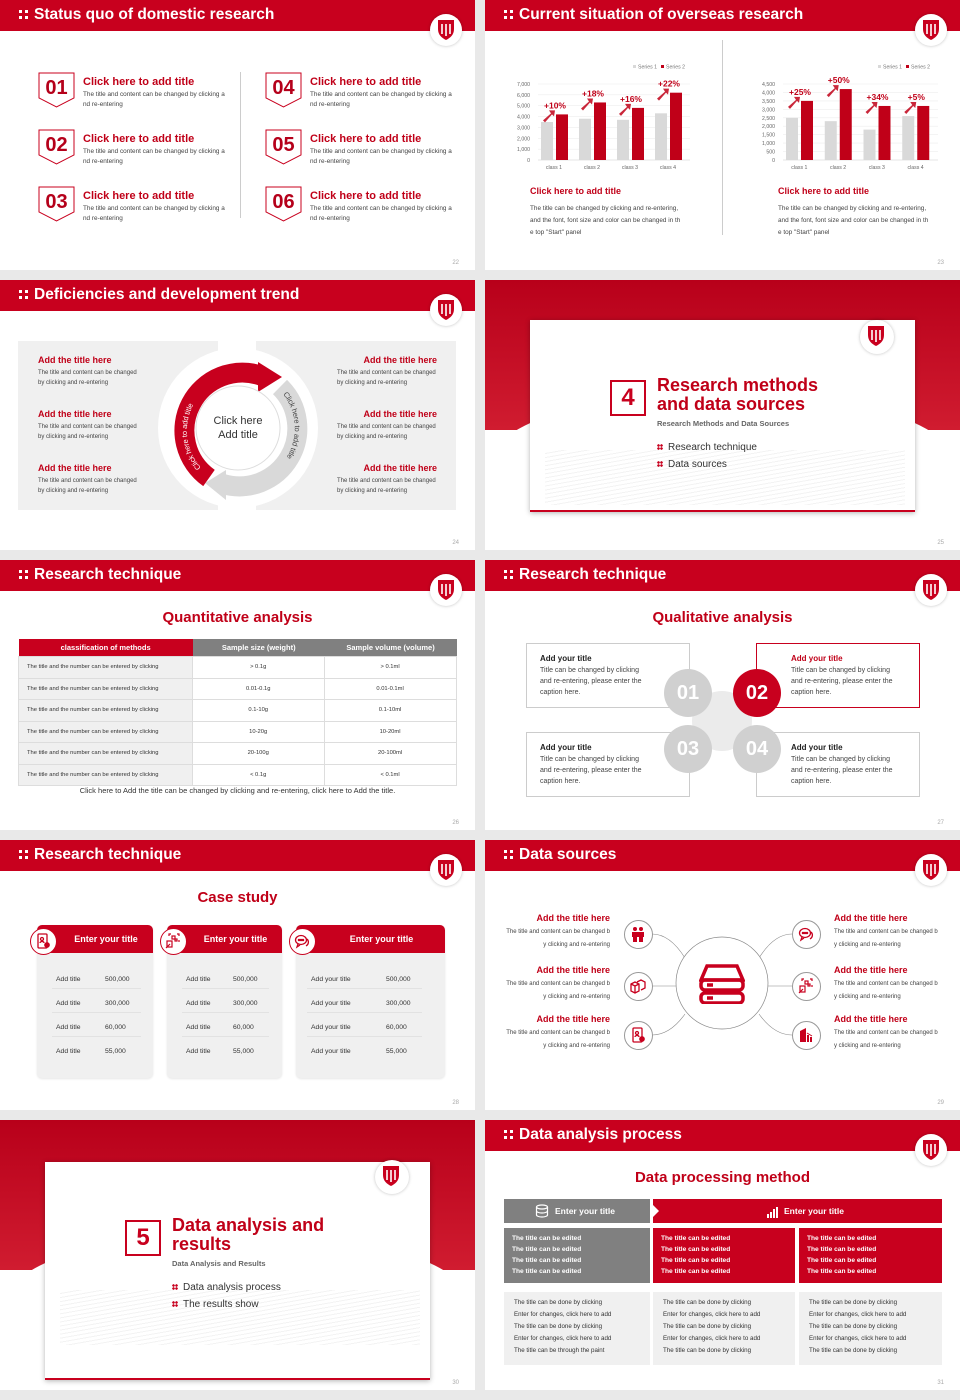 Image resolution: width=960 pixels, height=1400 pixels. What do you see at coordinates (68, 1051) in the screenshot?
I see `row-label: Add title` at bounding box center [68, 1051].